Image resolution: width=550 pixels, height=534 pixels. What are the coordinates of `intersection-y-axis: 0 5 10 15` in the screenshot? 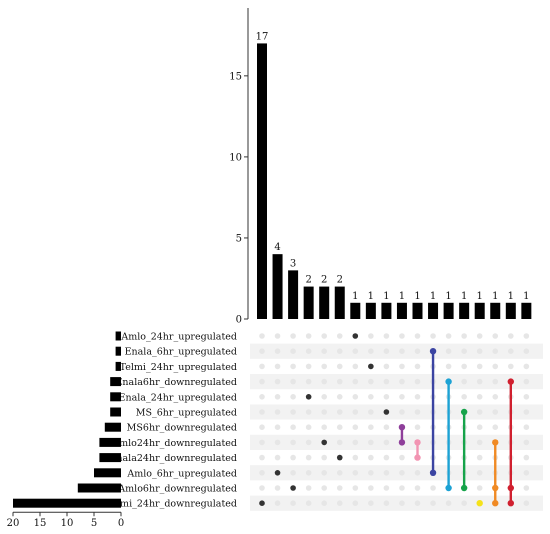 It's located at (239, 167).